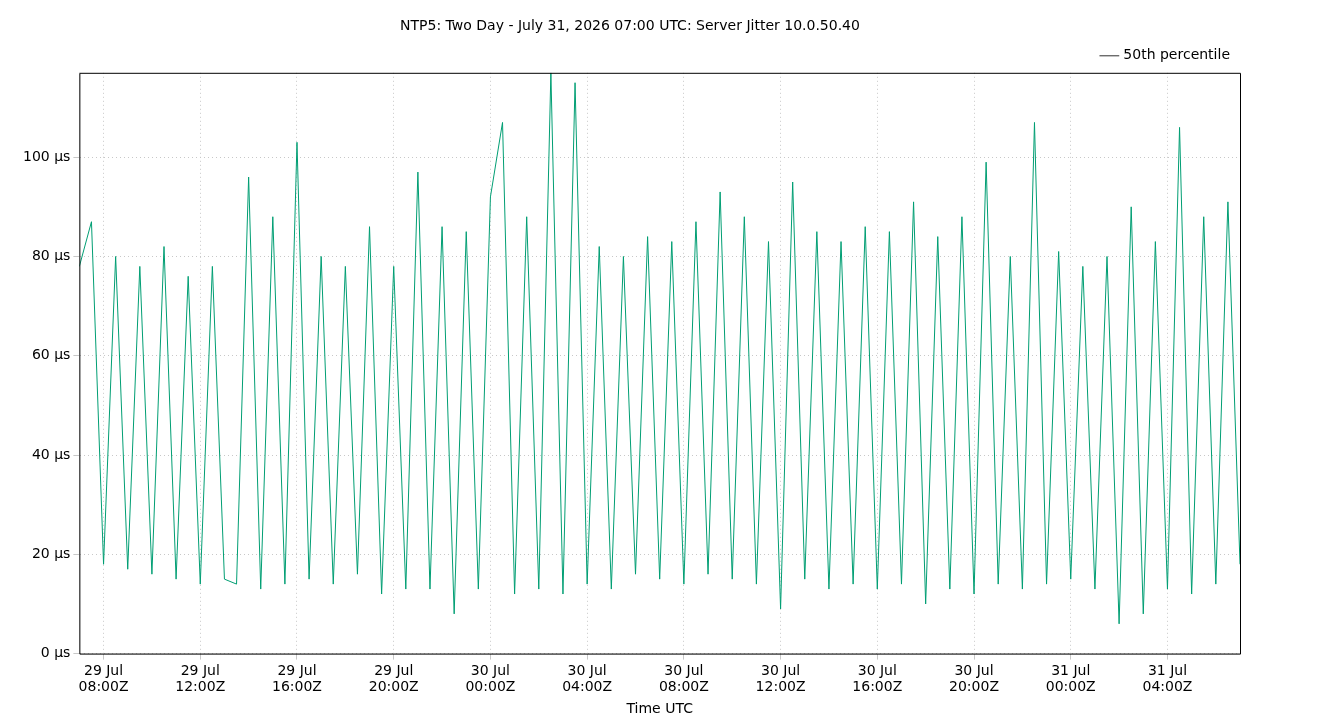 The image size is (1340, 720). Describe the element at coordinates (393, 678) in the screenshot. I see `x-tick-label: 29 Jul 20:00Z` at that location.